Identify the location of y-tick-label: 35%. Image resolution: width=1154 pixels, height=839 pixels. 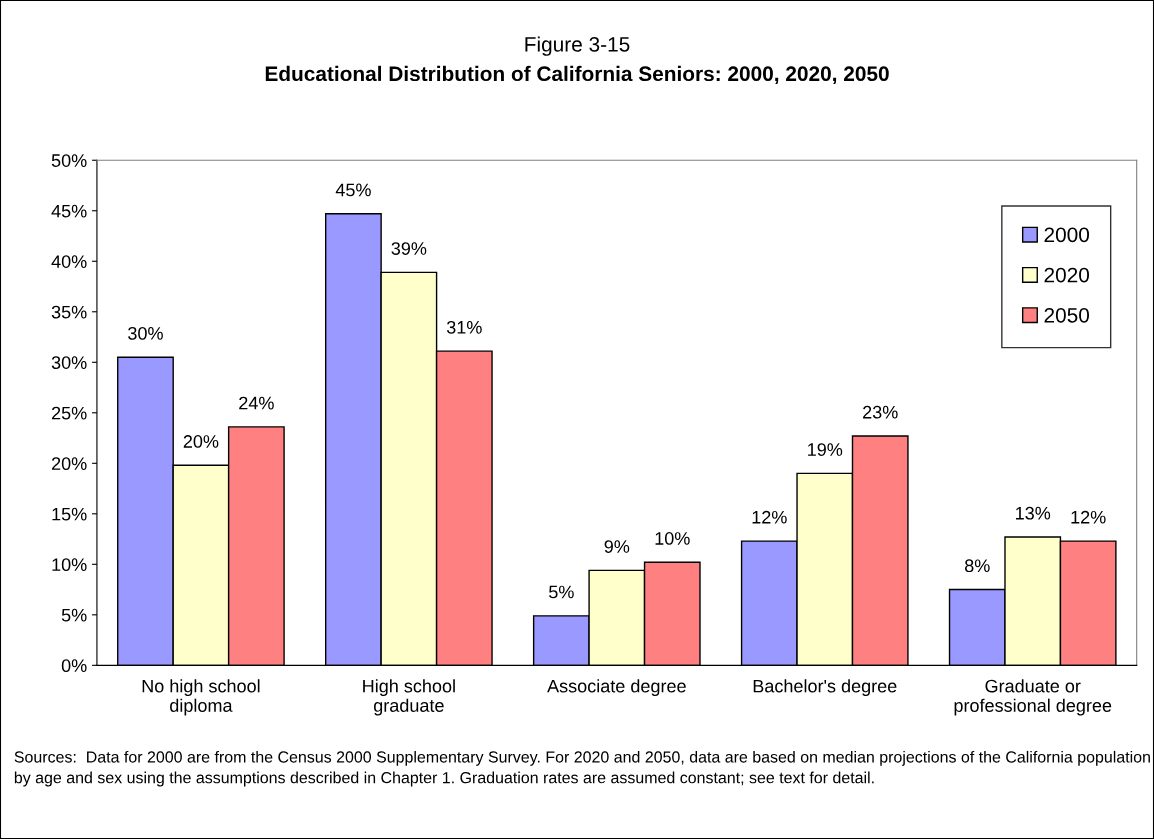
(69, 312).